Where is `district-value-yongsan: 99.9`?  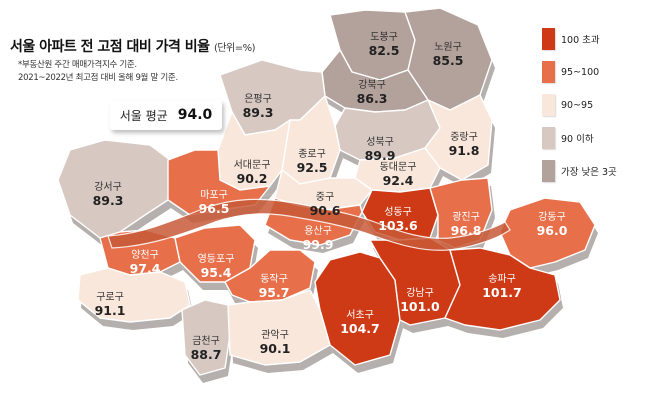 district-value-yongsan: 99.9 is located at coordinates (318, 244).